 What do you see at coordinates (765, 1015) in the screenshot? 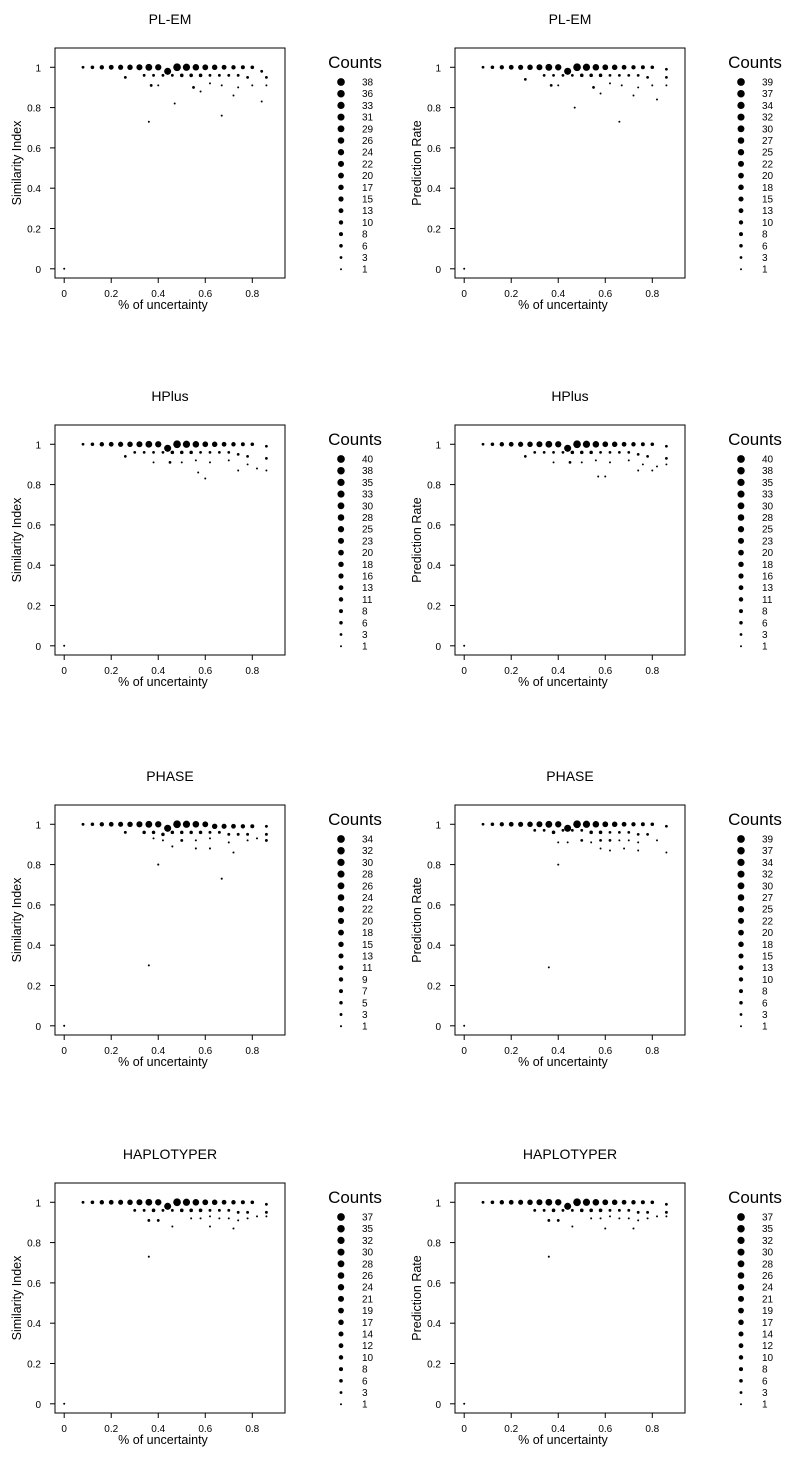
I see `legend-count-label: 3` at bounding box center [765, 1015].